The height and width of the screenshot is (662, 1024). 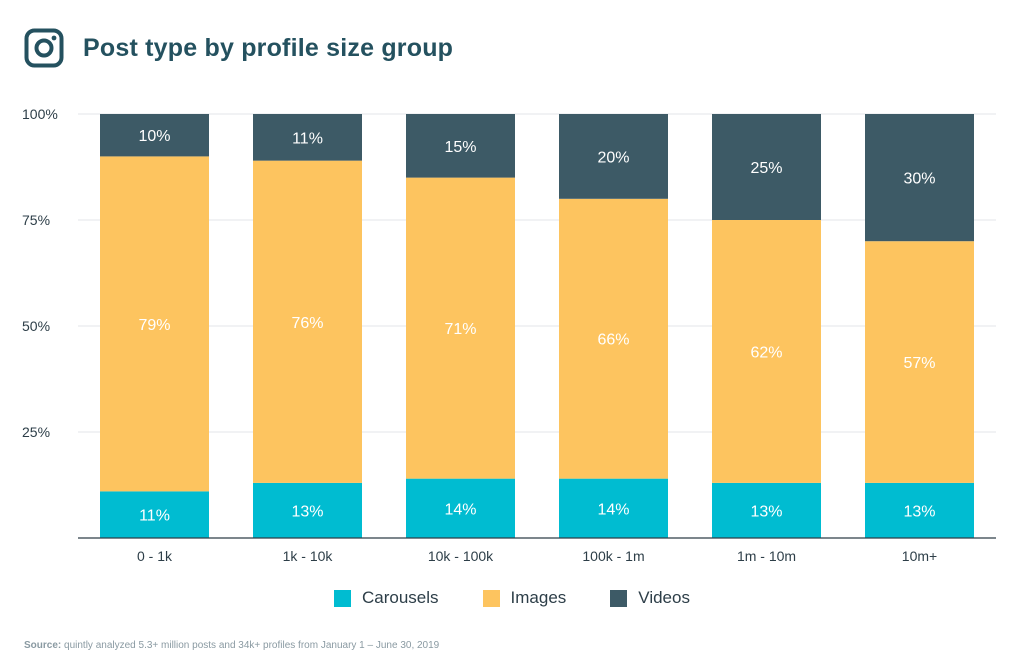 What do you see at coordinates (43, 645) in the screenshot?
I see `source-label: Source:` at bounding box center [43, 645].